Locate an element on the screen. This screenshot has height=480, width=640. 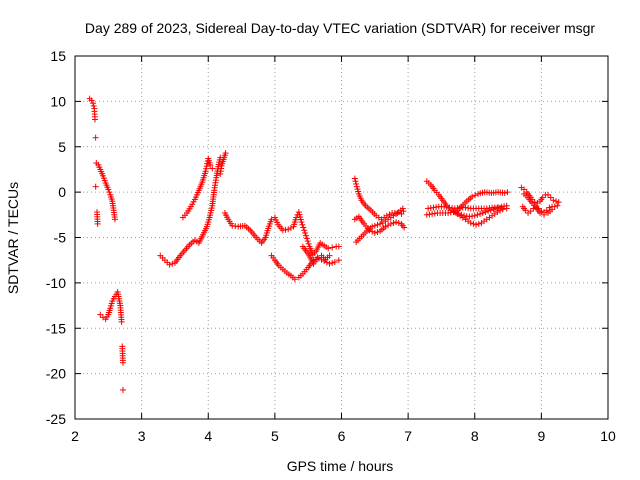
y-tick-label: -5 is located at coordinates (60, 238).